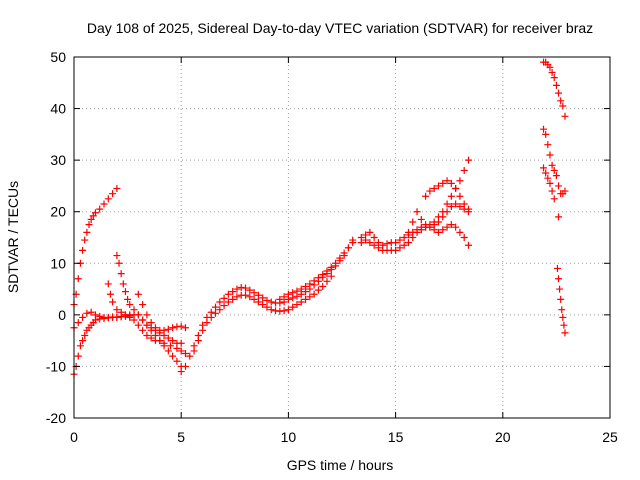 The image size is (640, 480). I want to click on y-tick-label: 40, so click(58, 109).